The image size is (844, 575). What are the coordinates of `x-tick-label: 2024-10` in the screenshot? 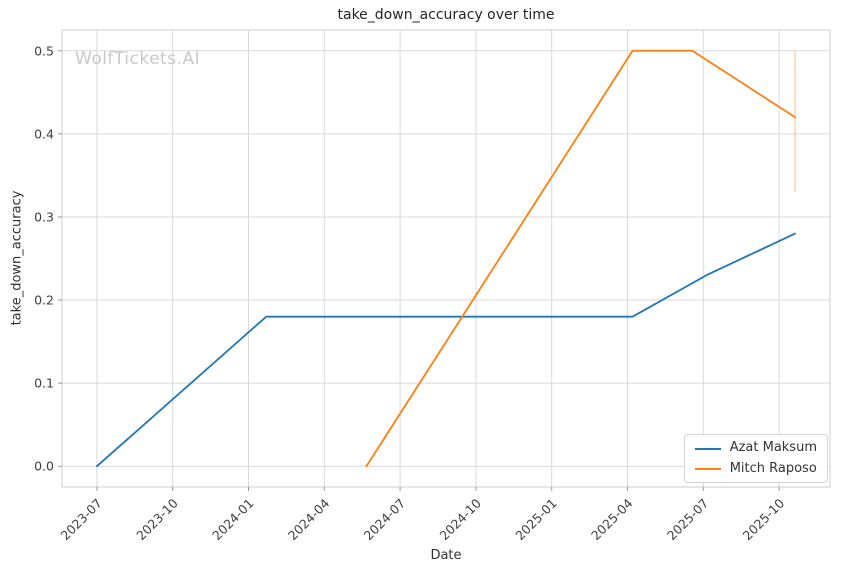 It's located at (460, 519).